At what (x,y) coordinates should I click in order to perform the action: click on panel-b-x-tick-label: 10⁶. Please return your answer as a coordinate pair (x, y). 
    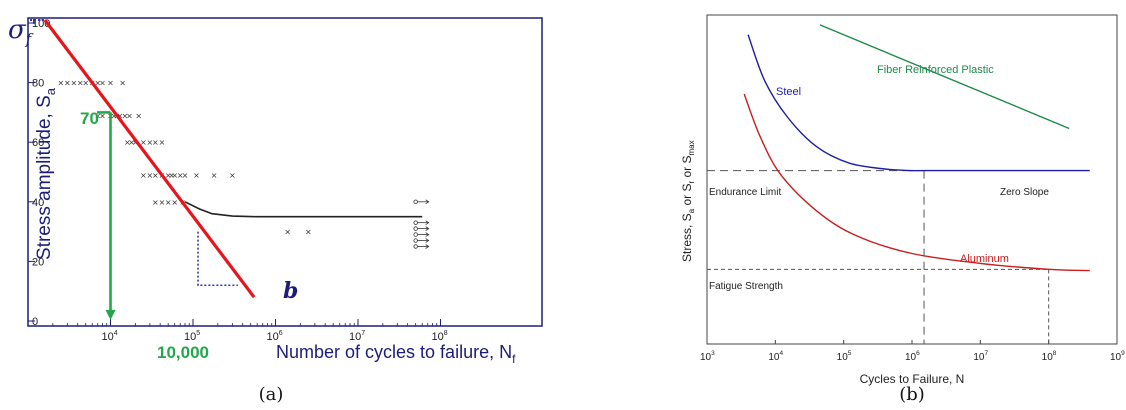
    Looking at the image, I should click on (912, 356).